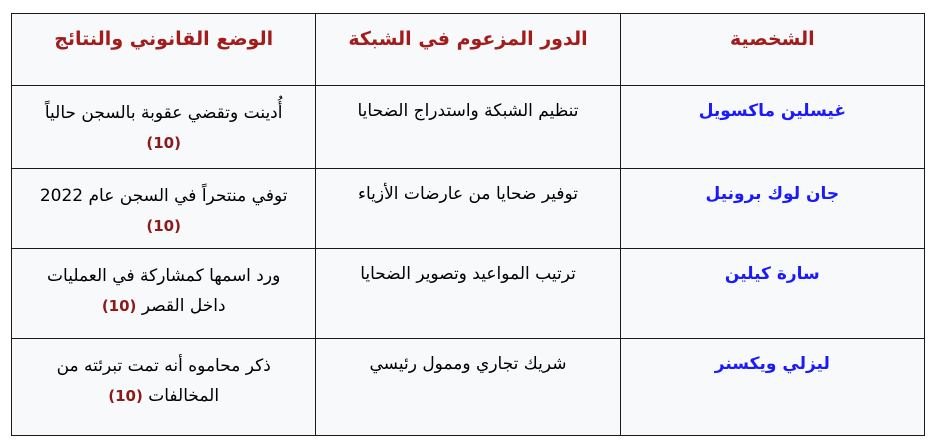 Image resolution: width=938 pixels, height=440 pixels. Describe the element at coordinates (772, 49) in the screenshot. I see `header-cell-character: الشخصية` at that location.